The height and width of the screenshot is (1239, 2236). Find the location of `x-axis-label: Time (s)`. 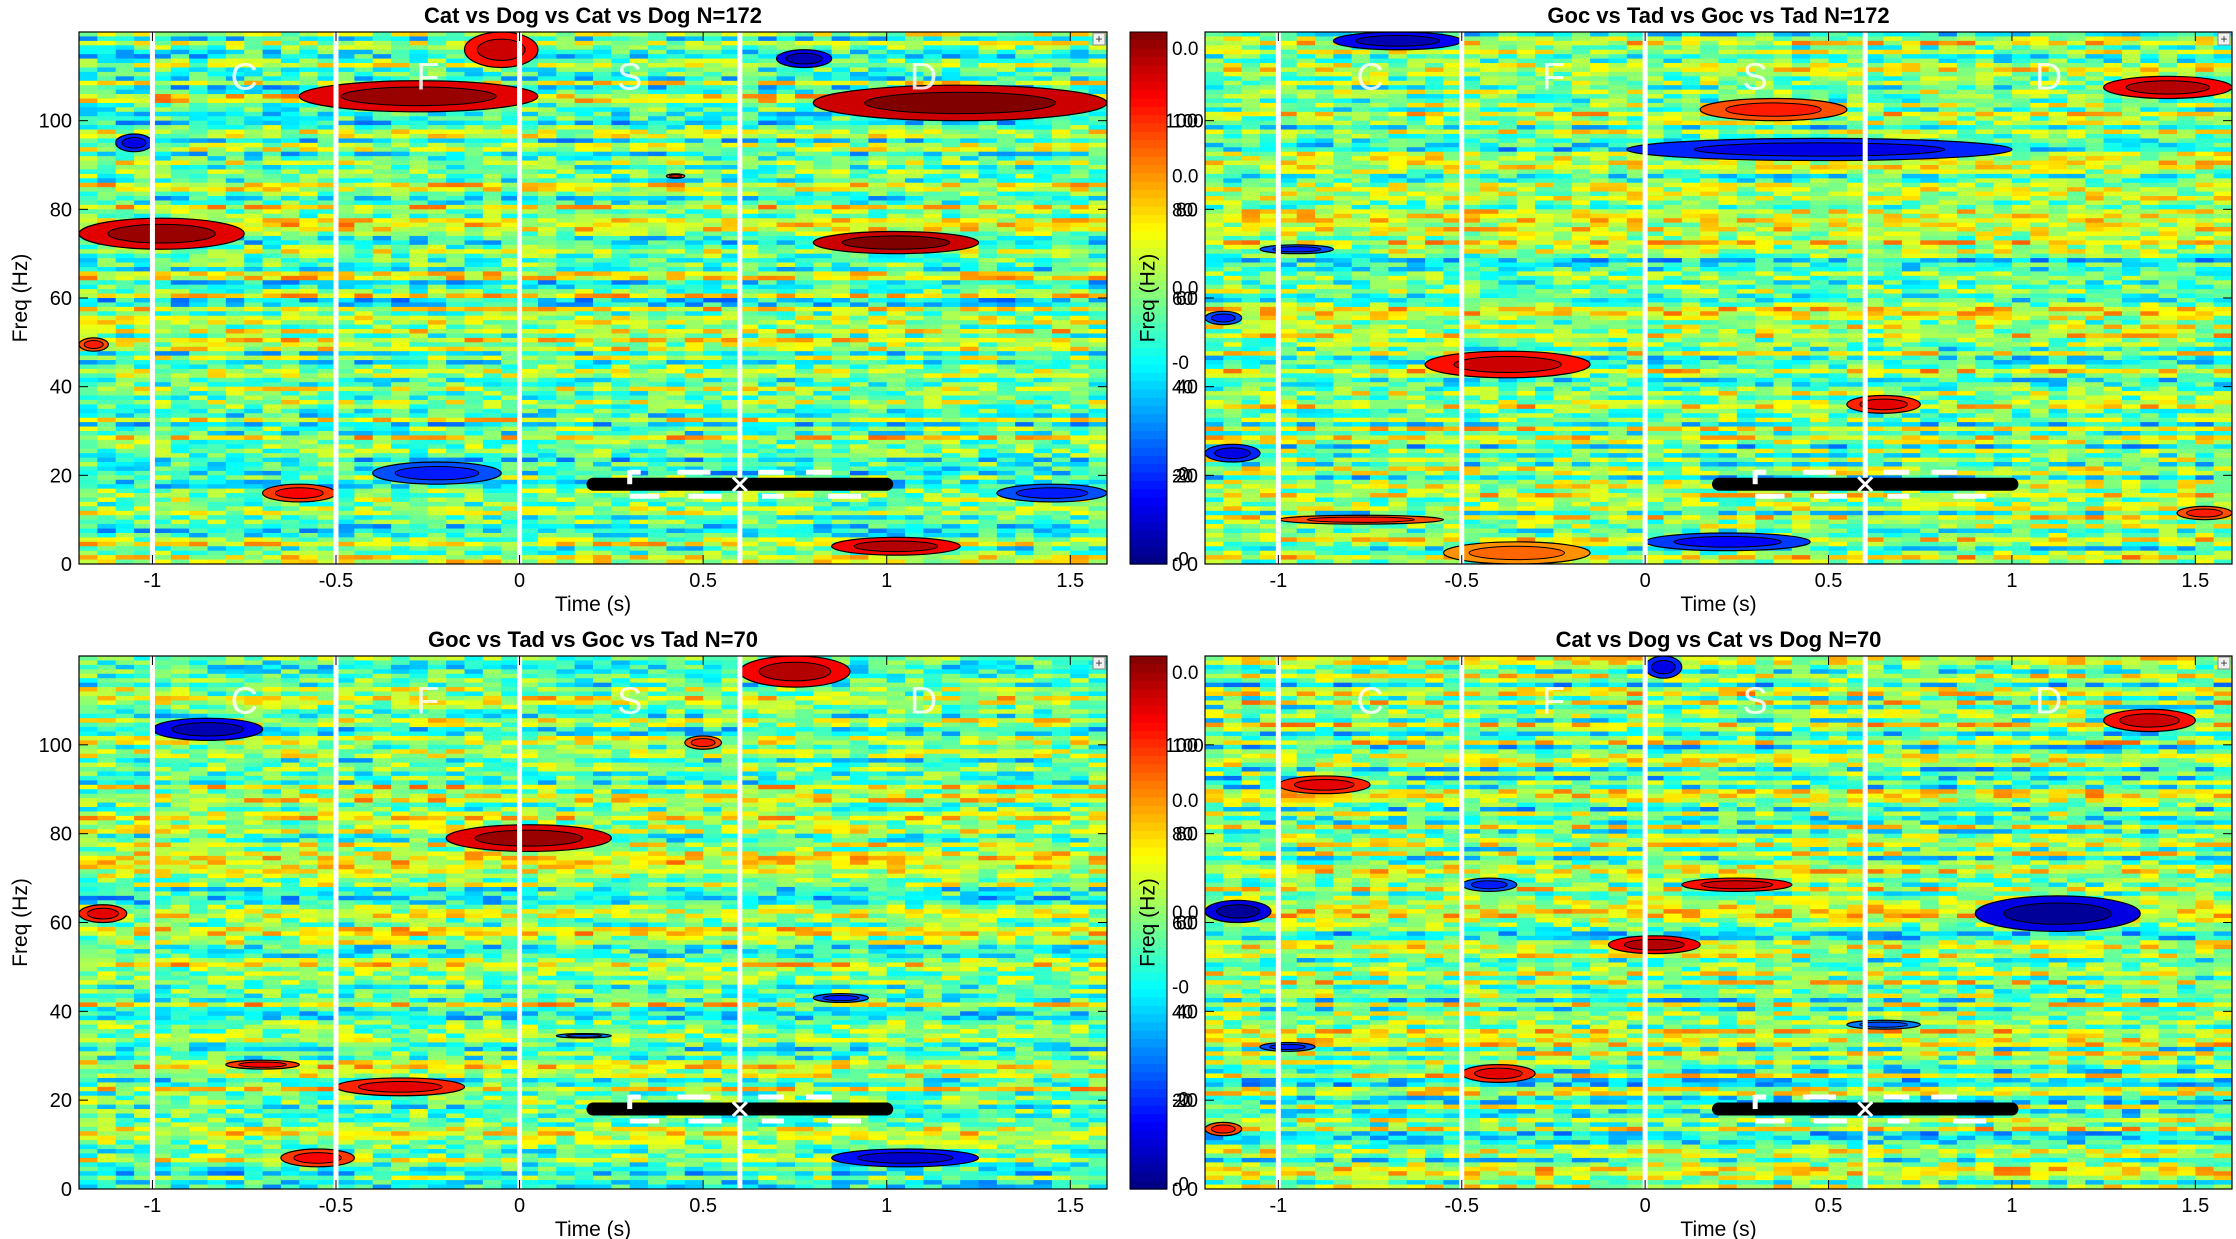

x-axis-label: Time (s) is located at coordinates (1718, 604).